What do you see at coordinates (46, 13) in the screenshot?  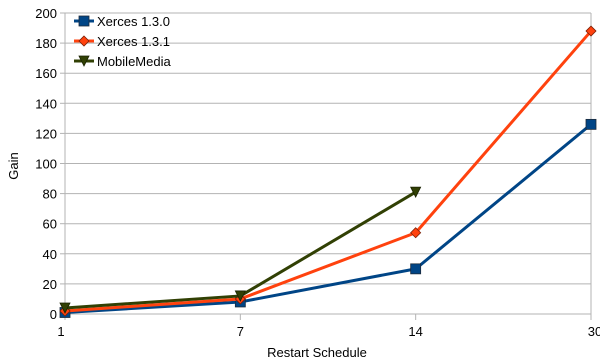 I see `y-tick-label: 200` at bounding box center [46, 13].